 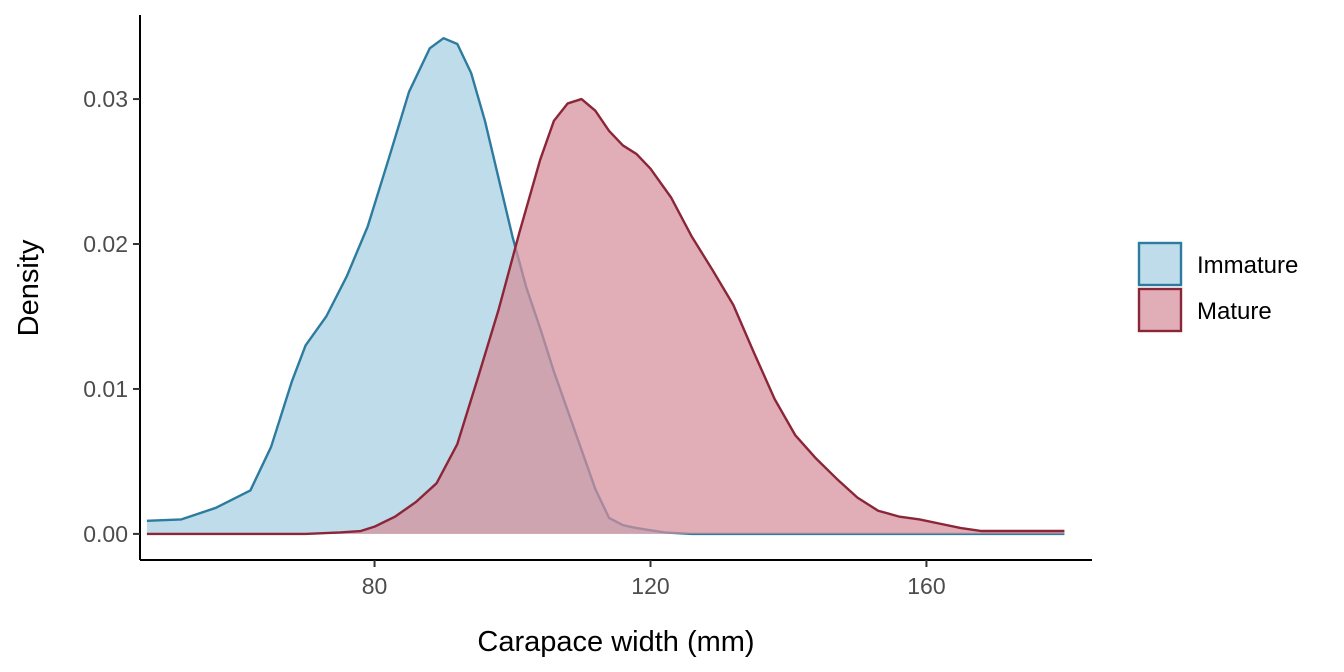 What do you see at coordinates (650, 586) in the screenshot?
I see `x-tick-label: 120` at bounding box center [650, 586].